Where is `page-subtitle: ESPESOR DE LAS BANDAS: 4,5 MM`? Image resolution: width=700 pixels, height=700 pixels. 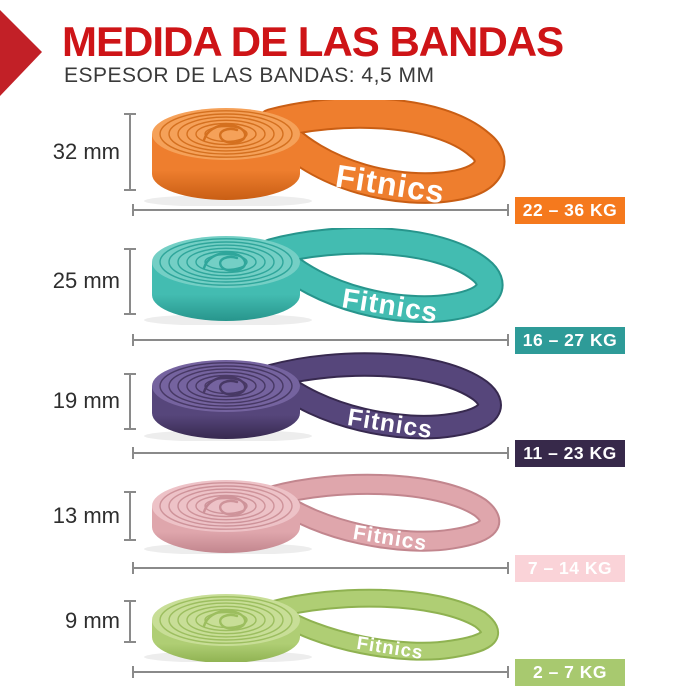 page-subtitle: ESPESOR DE LAS BANDAS: 4,5 MM is located at coordinates (249, 75).